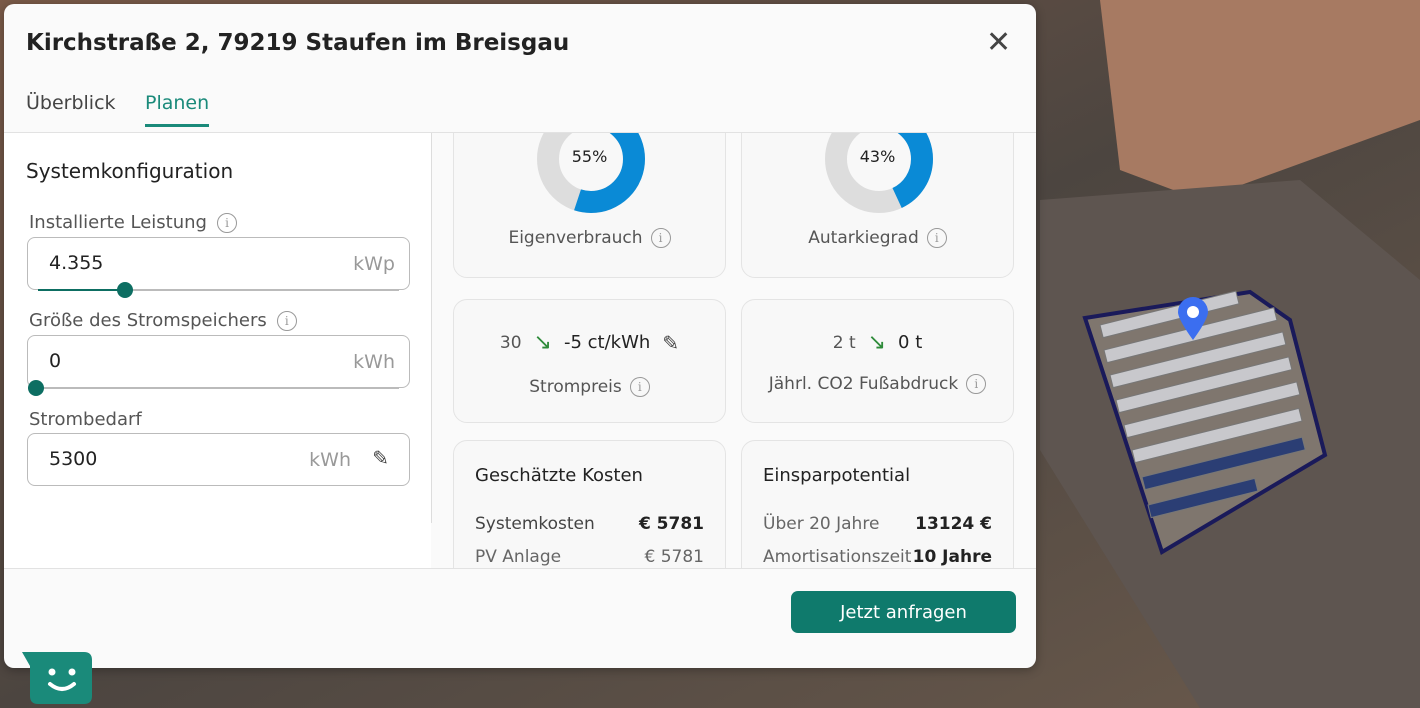 Image resolution: width=1420 pixels, height=708 pixels. I want to click on row-key: Amortisationszeit, so click(837, 557).